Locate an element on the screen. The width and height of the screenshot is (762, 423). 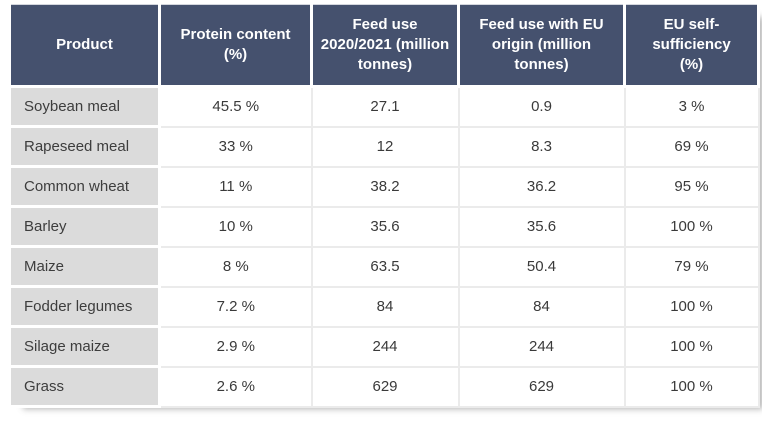
value-cell: 2.6 % is located at coordinates (235, 386).